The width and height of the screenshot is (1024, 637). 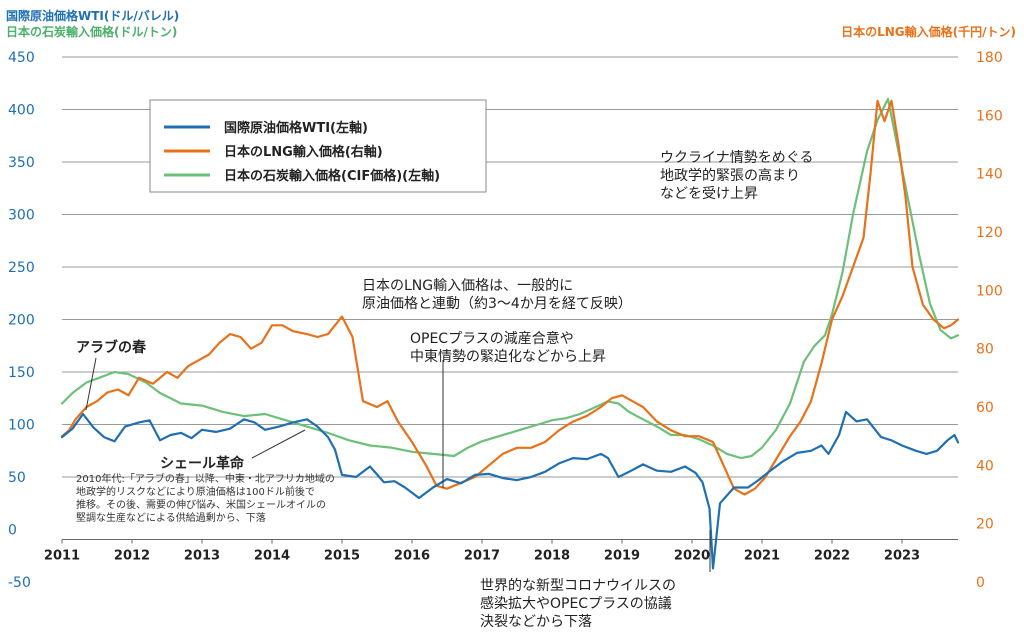 What do you see at coordinates (21, 268) in the screenshot?
I see `left-tick-label: 250` at bounding box center [21, 268].